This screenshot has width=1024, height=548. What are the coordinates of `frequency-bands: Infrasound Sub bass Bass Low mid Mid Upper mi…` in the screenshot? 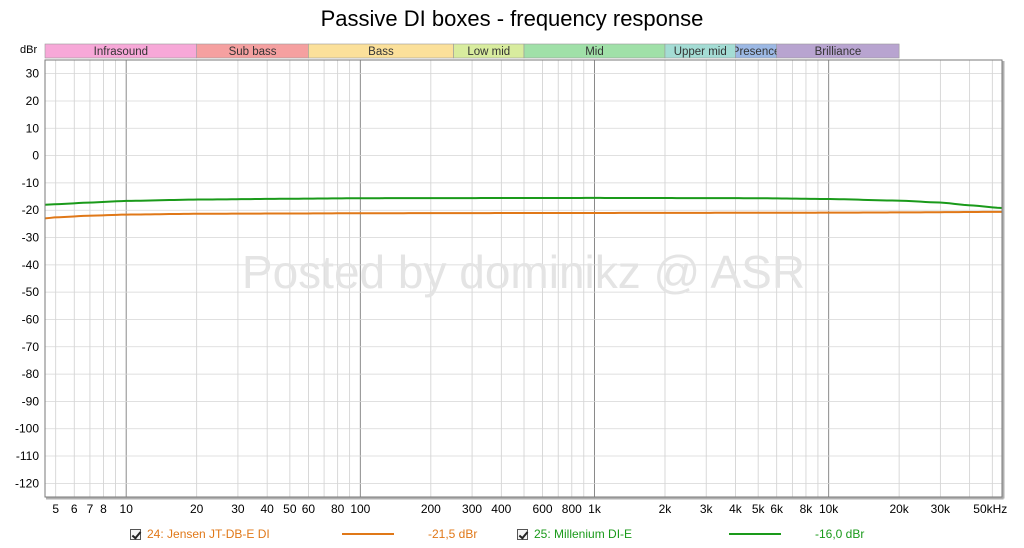 It's located at (472, 51).